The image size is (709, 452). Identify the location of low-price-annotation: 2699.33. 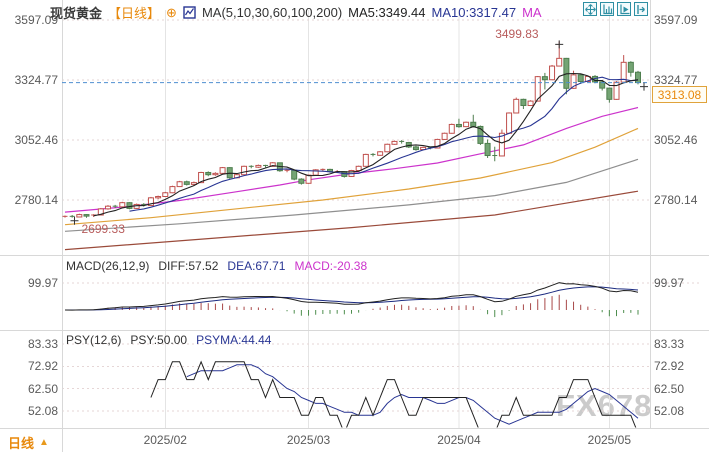
(103, 228).